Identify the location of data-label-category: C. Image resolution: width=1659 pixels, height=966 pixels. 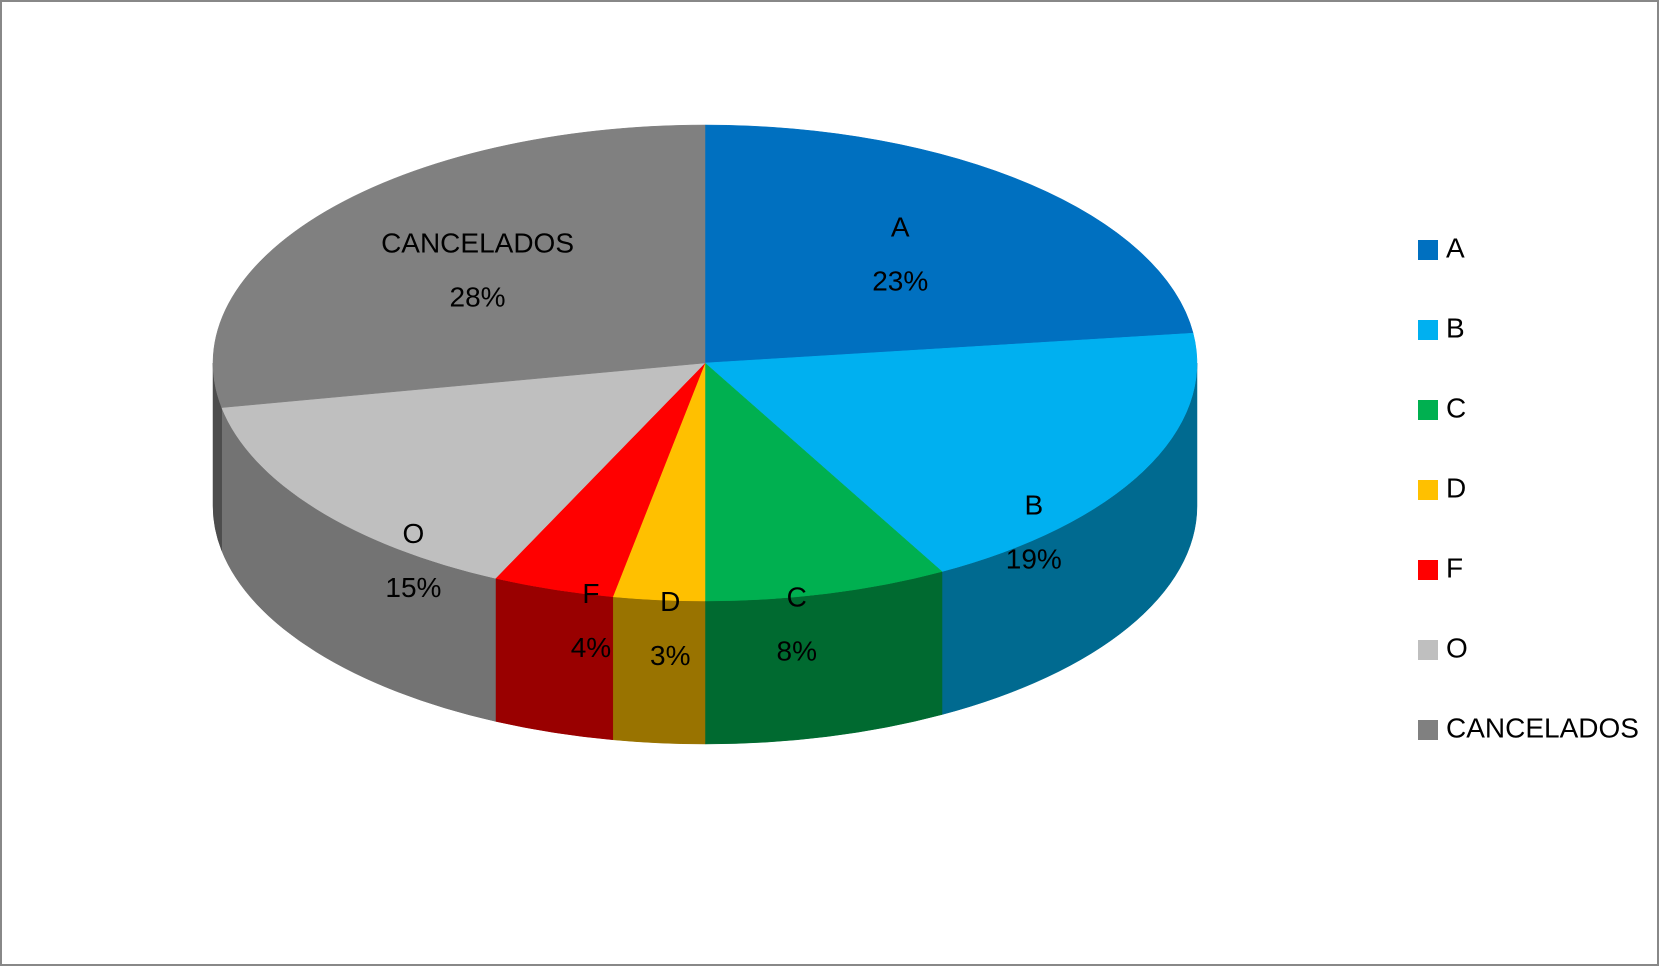
(797, 596).